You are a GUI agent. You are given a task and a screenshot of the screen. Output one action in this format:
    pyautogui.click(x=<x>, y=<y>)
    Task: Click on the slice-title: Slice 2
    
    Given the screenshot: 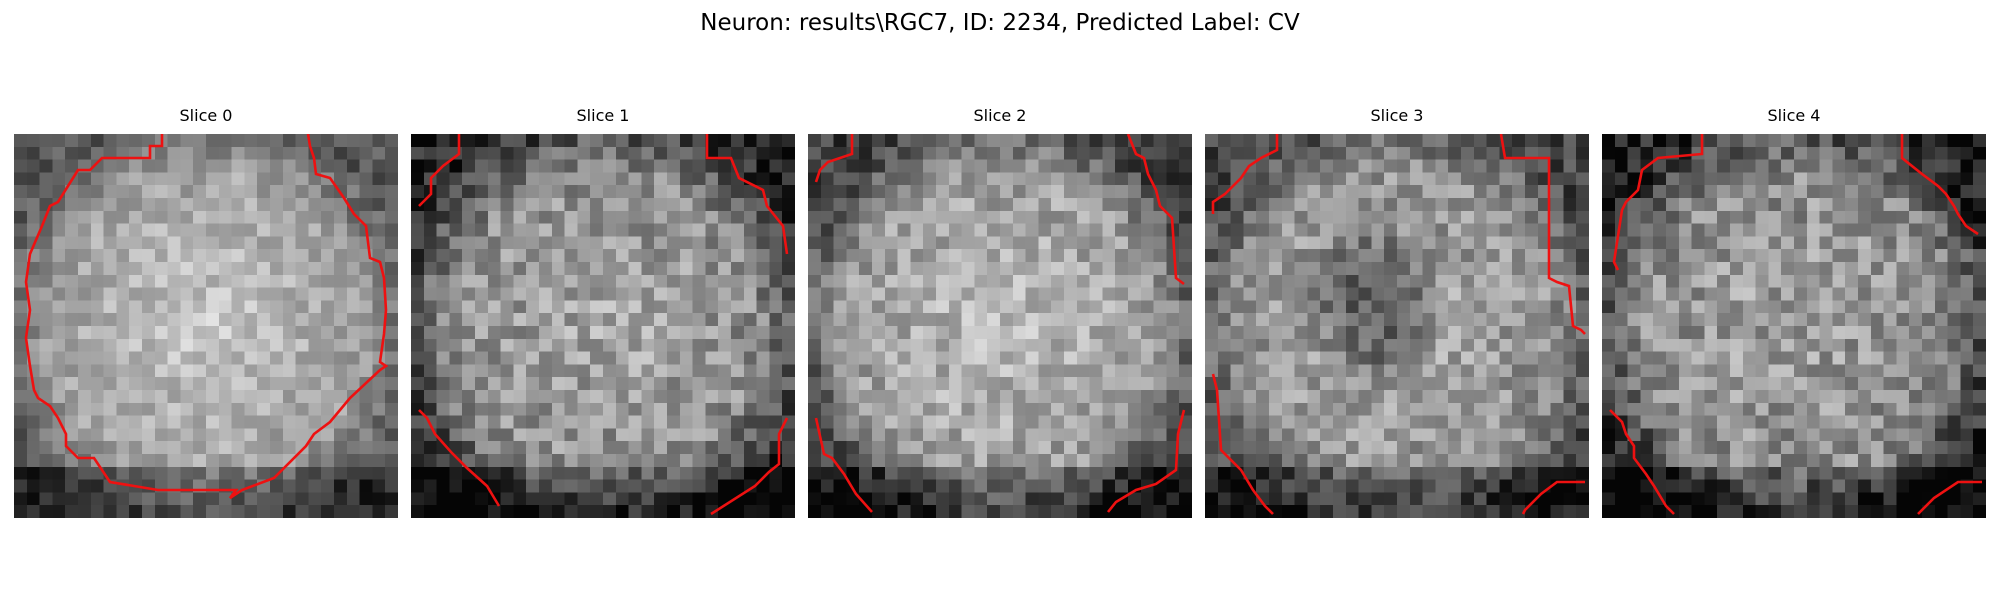 What is the action you would take?
    pyautogui.click(x=1000, y=115)
    